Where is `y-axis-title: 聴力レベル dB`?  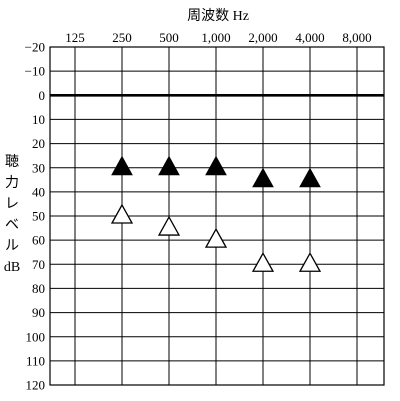
y-axis-title: 聴力レベル dB is located at coordinates (12, 215).